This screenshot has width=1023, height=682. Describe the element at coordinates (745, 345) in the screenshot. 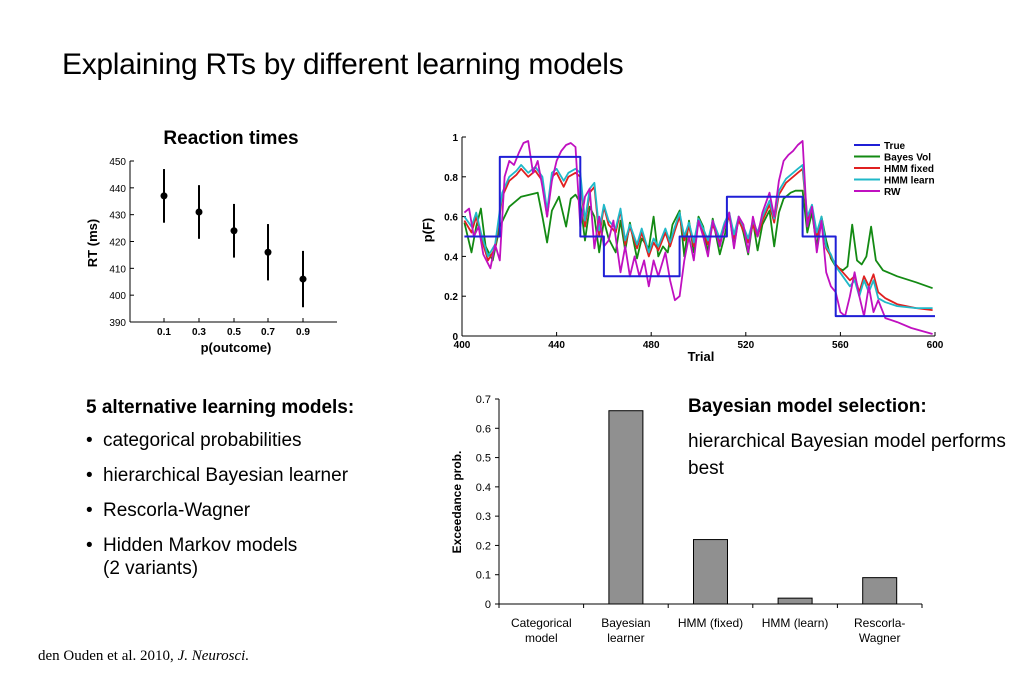

I see `pf-x-tick-label: 520` at that location.